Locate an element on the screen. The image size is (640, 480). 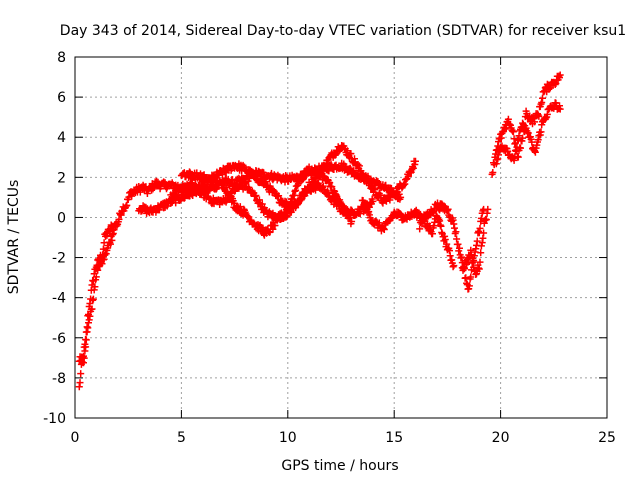
x-tick-label: 25 is located at coordinates (607, 438).